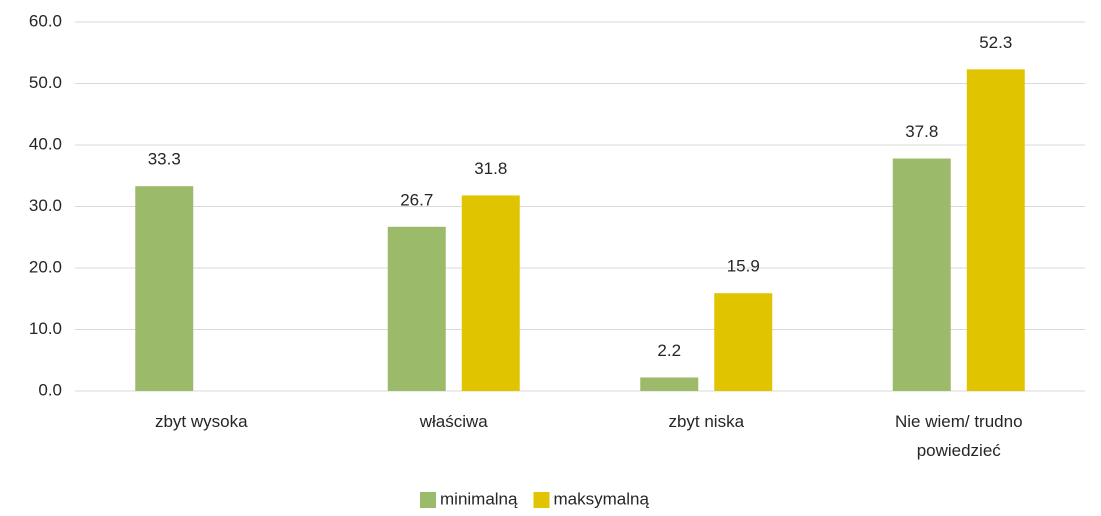  I want to click on y-tick-label: 60.0, so click(45, 20).